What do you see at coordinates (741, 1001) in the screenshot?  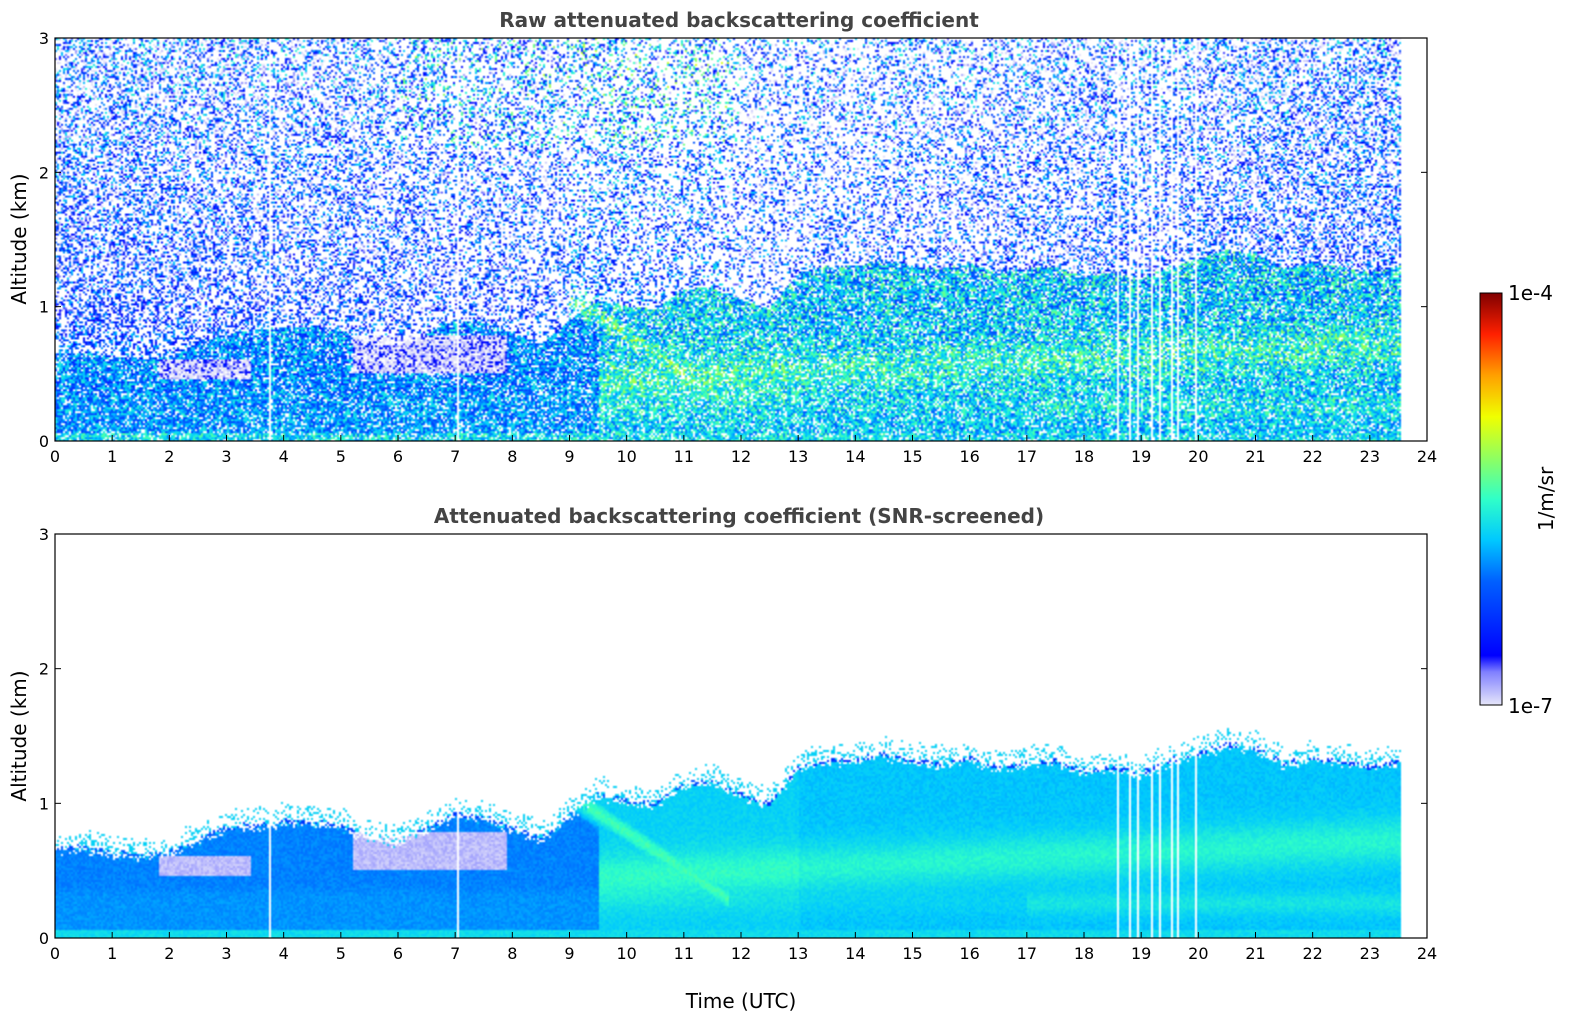 I see `x-axis-label: Time (UTC)` at bounding box center [741, 1001].